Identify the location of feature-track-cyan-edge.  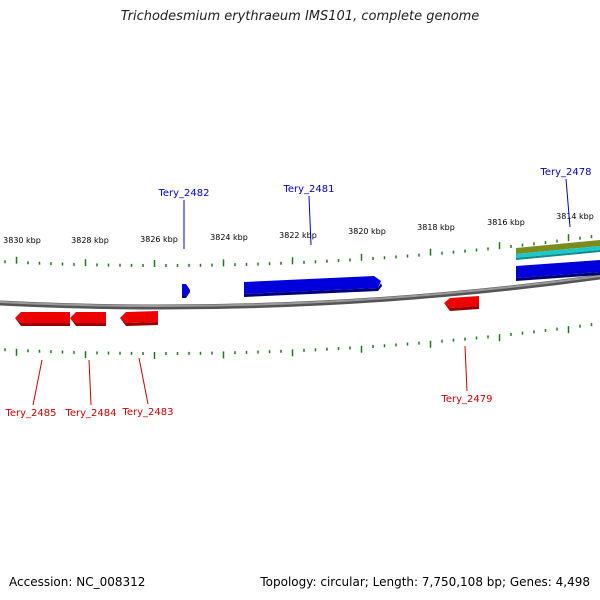
(558, 255).